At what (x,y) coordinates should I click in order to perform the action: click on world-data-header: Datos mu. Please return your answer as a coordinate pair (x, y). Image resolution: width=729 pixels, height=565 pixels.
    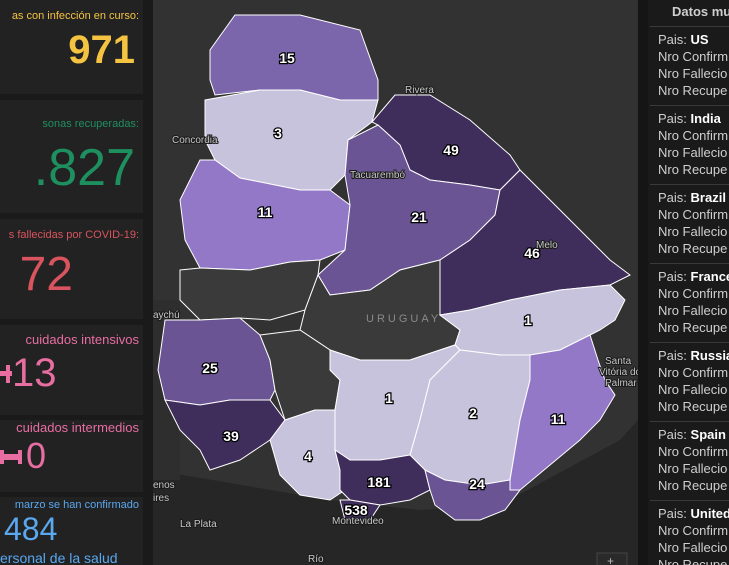
    Looking at the image, I should click on (700, 11).